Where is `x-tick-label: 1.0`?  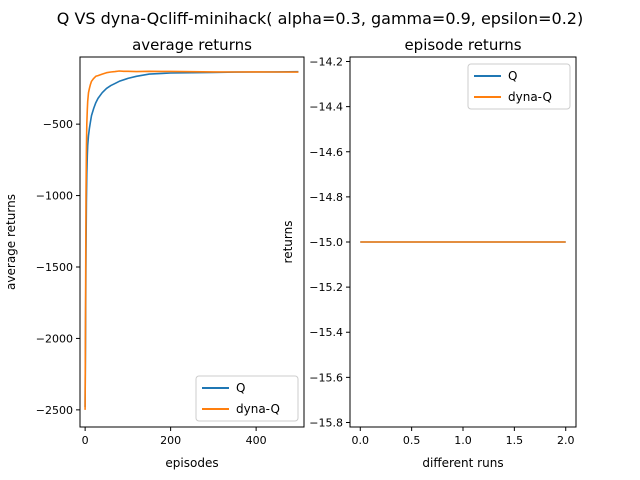 x-tick-label: 1.0 is located at coordinates (463, 440).